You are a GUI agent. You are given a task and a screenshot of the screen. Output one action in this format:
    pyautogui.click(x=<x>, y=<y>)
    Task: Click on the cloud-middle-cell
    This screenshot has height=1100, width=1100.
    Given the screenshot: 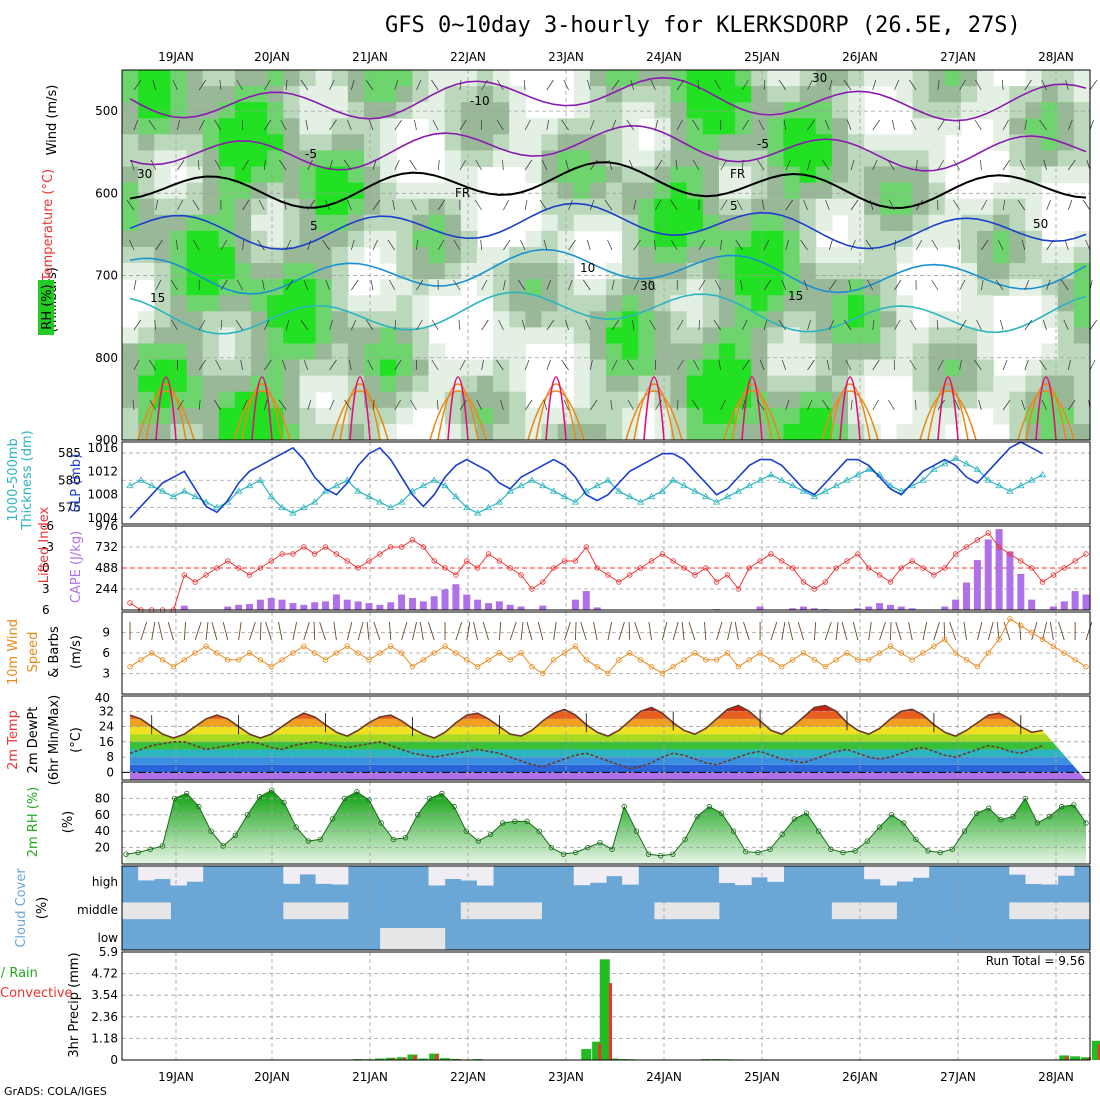 What is the action you would take?
    pyautogui.click(x=308, y=911)
    